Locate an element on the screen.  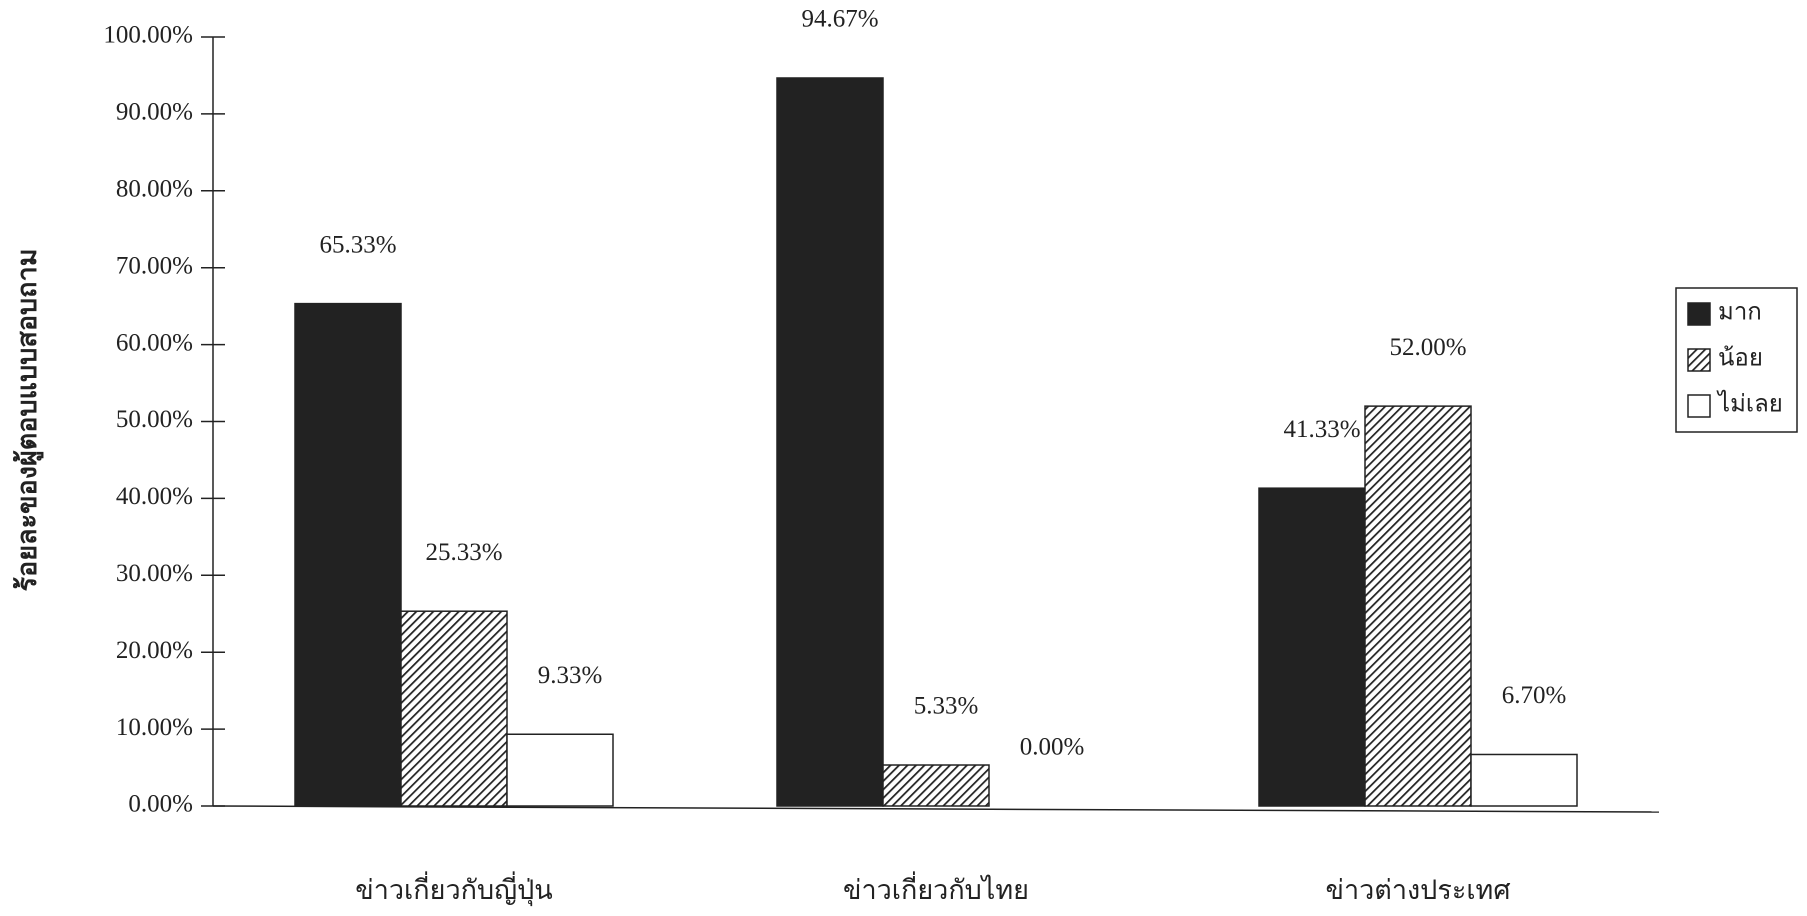
x-tick-label: ข่าวต่างประเทศ is located at coordinates (1418, 890).